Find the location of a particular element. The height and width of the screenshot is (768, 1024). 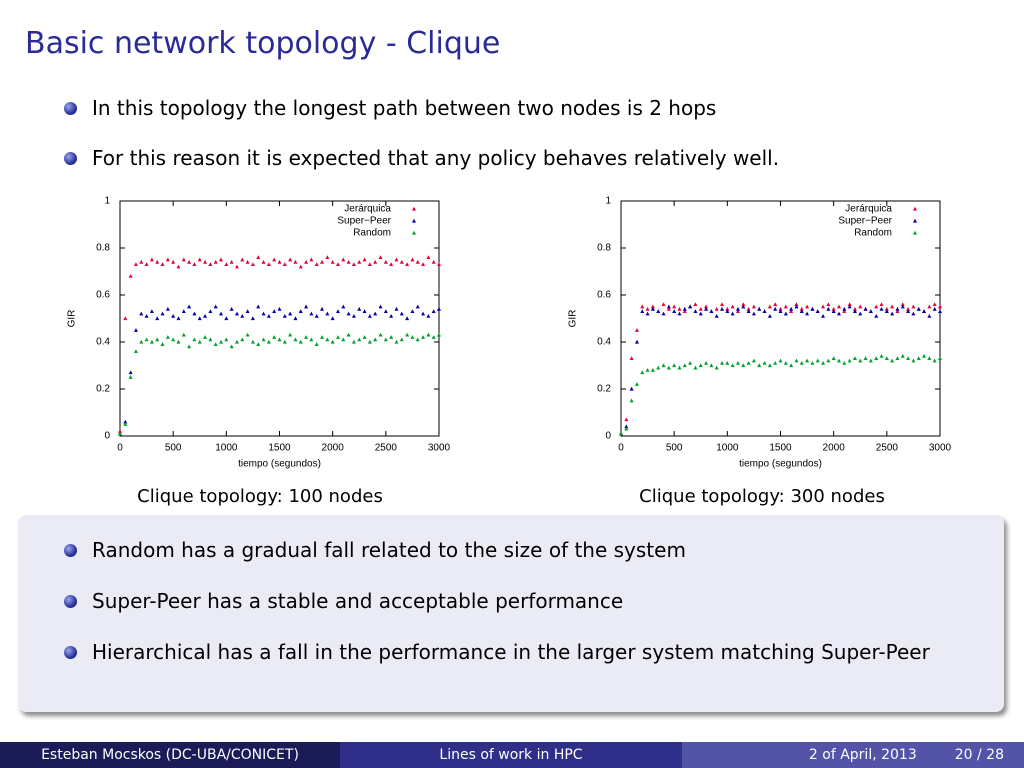

x-tick-label: 3000 is located at coordinates (439, 448).